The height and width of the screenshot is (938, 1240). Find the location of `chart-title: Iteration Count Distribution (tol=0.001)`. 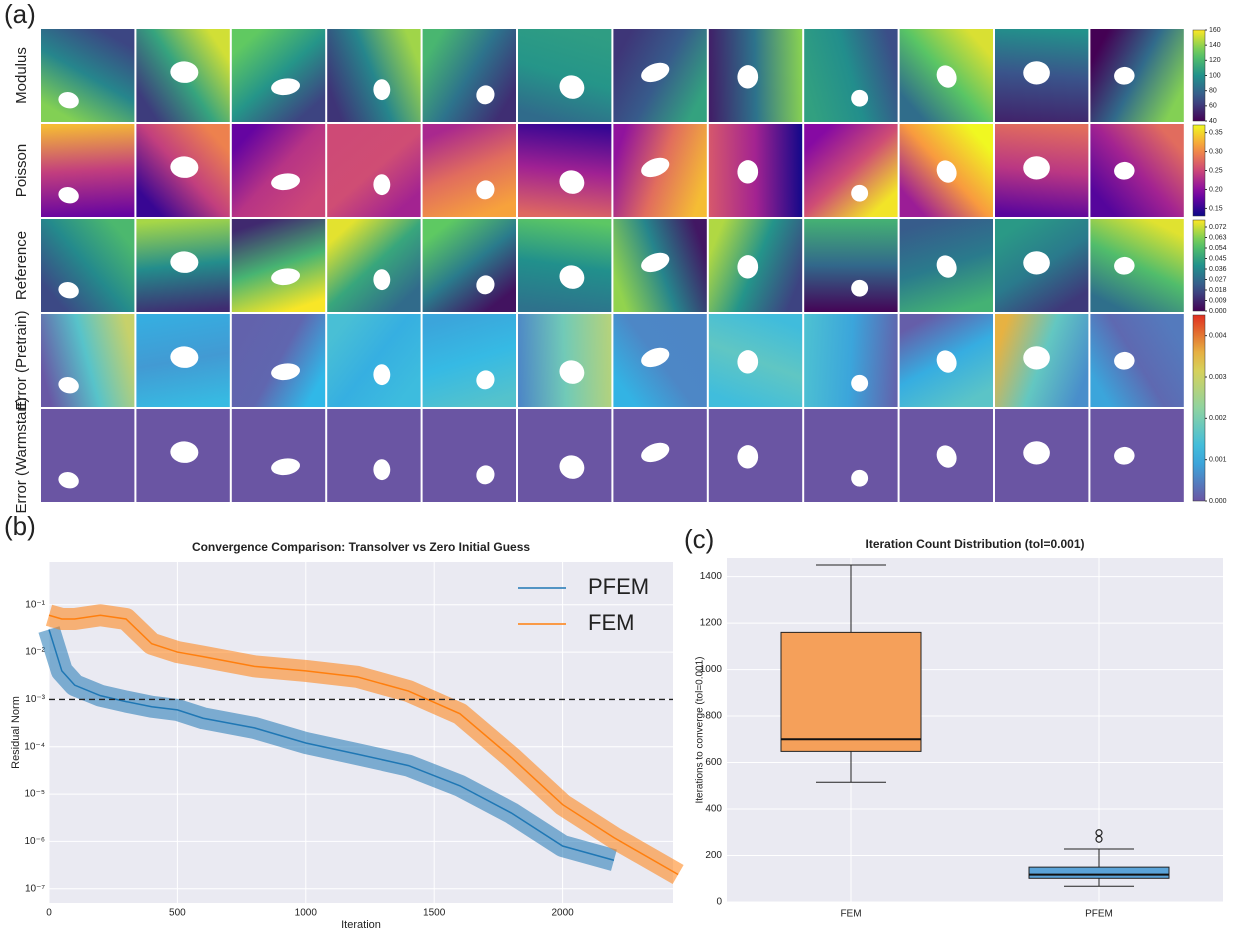

chart-title: Iteration Count Distribution (tol=0.001) is located at coordinates (974, 544).